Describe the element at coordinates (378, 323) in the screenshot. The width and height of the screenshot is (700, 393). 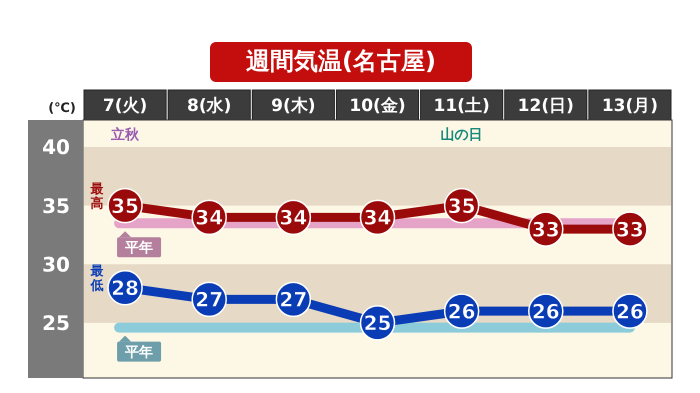
I see `data-label: 25` at that location.